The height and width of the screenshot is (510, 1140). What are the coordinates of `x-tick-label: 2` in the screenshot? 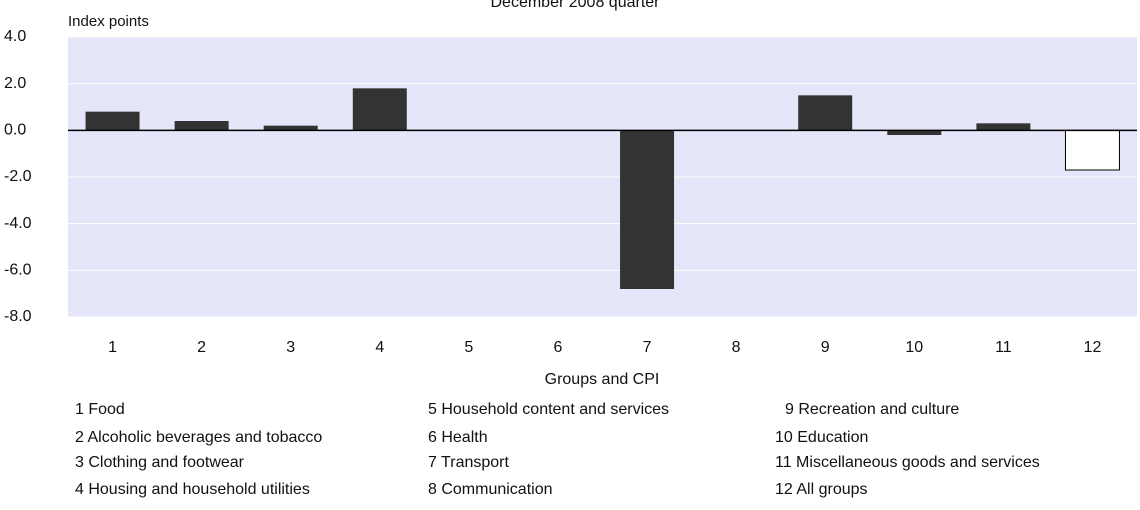 It's located at (201, 347).